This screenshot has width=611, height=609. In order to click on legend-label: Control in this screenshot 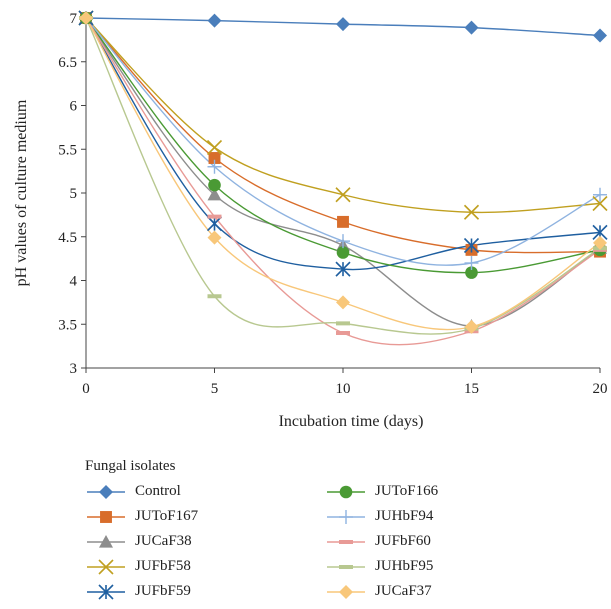, I will do `click(158, 491)`.